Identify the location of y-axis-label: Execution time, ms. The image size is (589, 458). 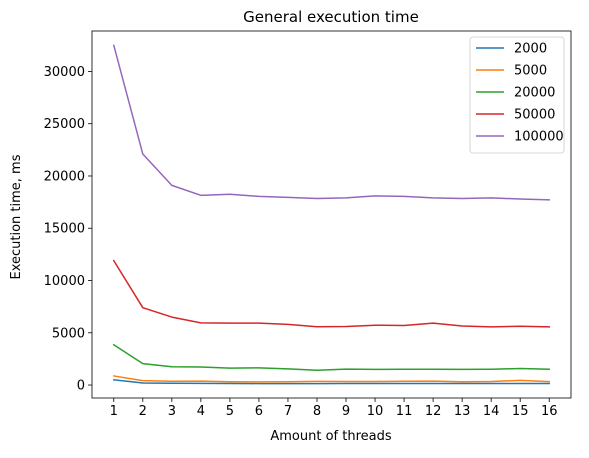
(16, 216).